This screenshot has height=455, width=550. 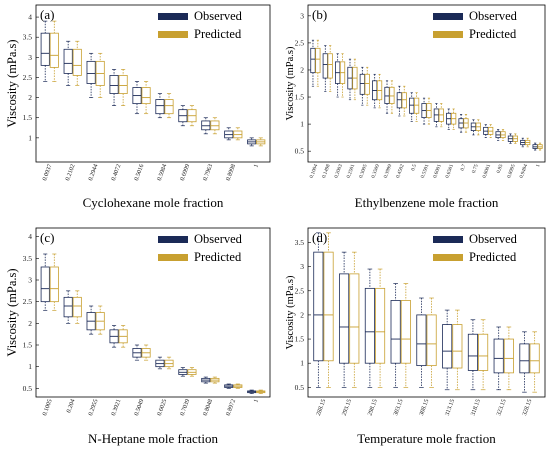 What do you see at coordinates (300, 242) in the screenshot?
I see `y-tick-label: 3.5` at bounding box center [300, 242].